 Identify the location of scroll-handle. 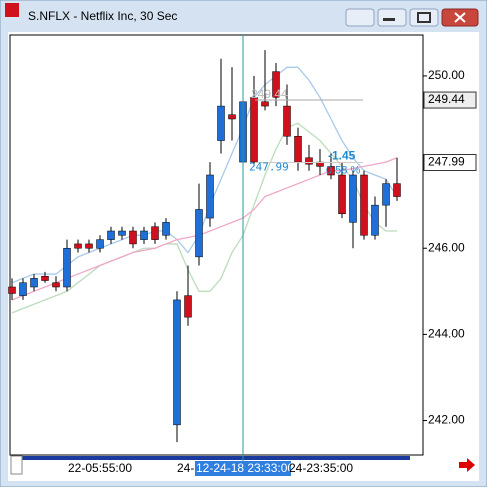
(16, 465).